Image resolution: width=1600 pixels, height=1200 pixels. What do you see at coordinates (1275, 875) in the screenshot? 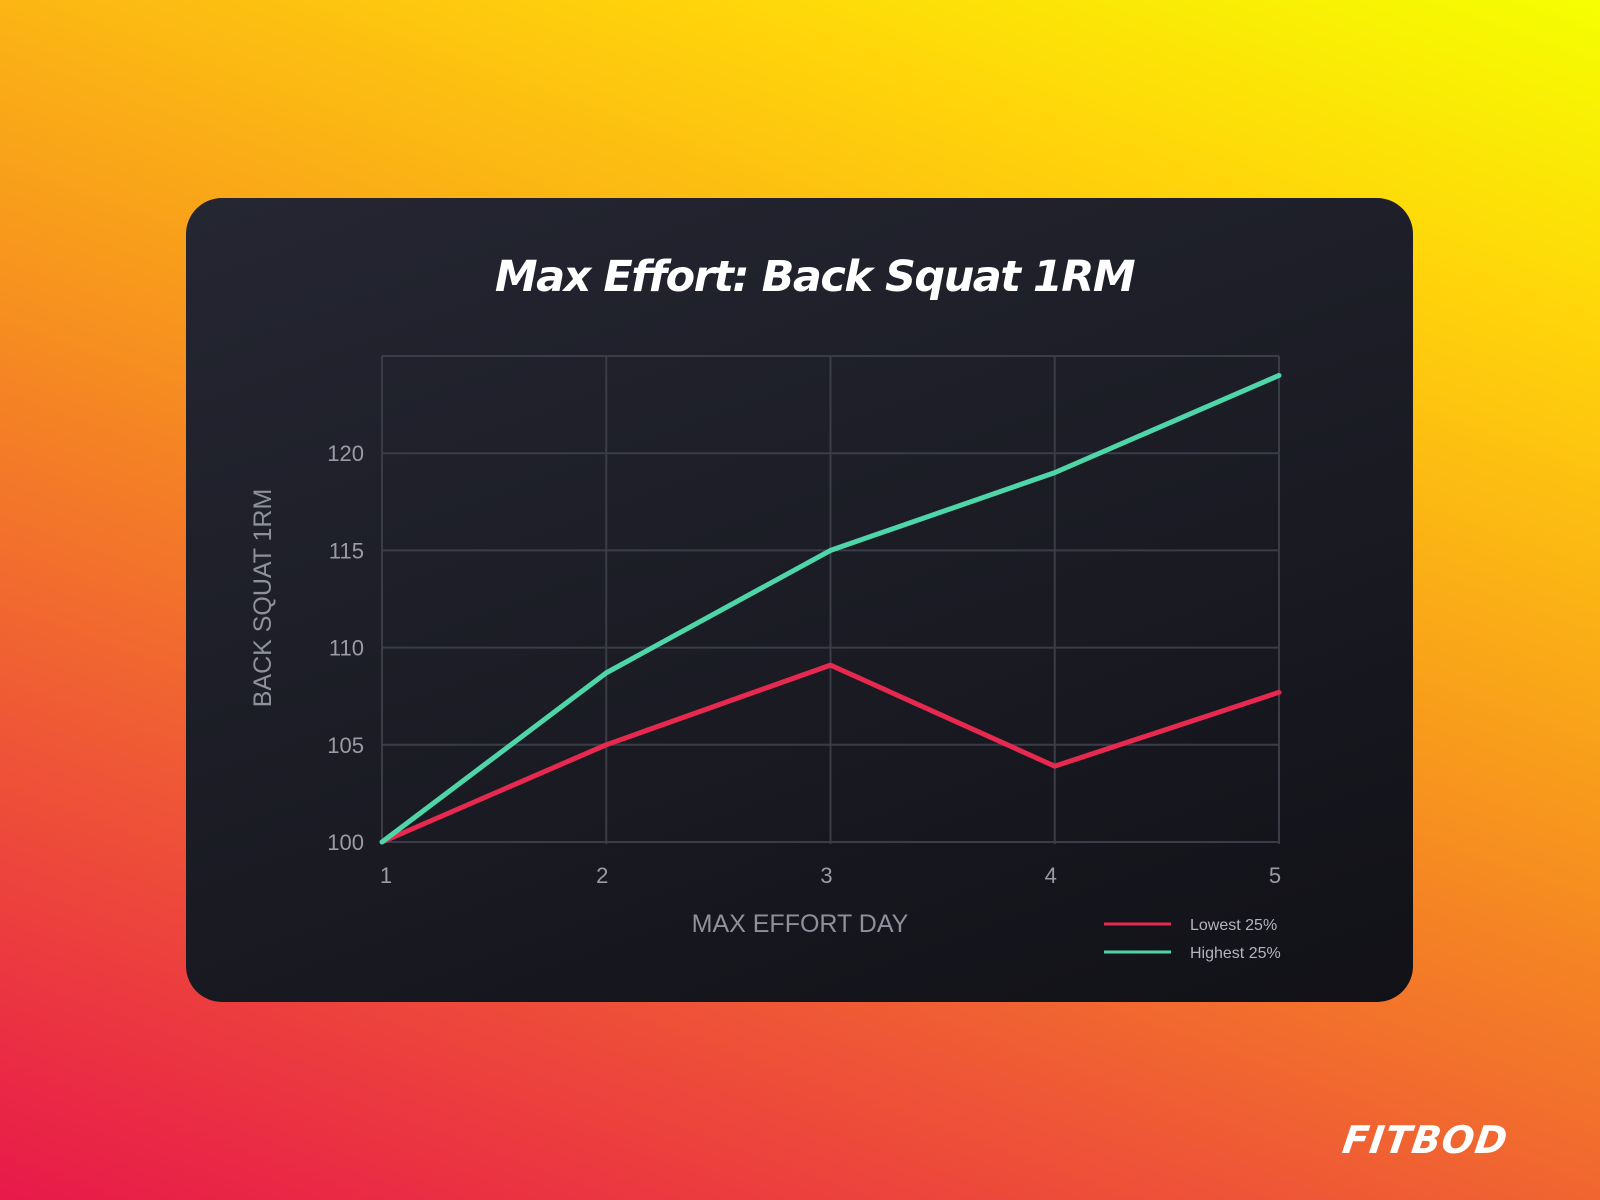
I see `x-tick-label: 5` at bounding box center [1275, 875].